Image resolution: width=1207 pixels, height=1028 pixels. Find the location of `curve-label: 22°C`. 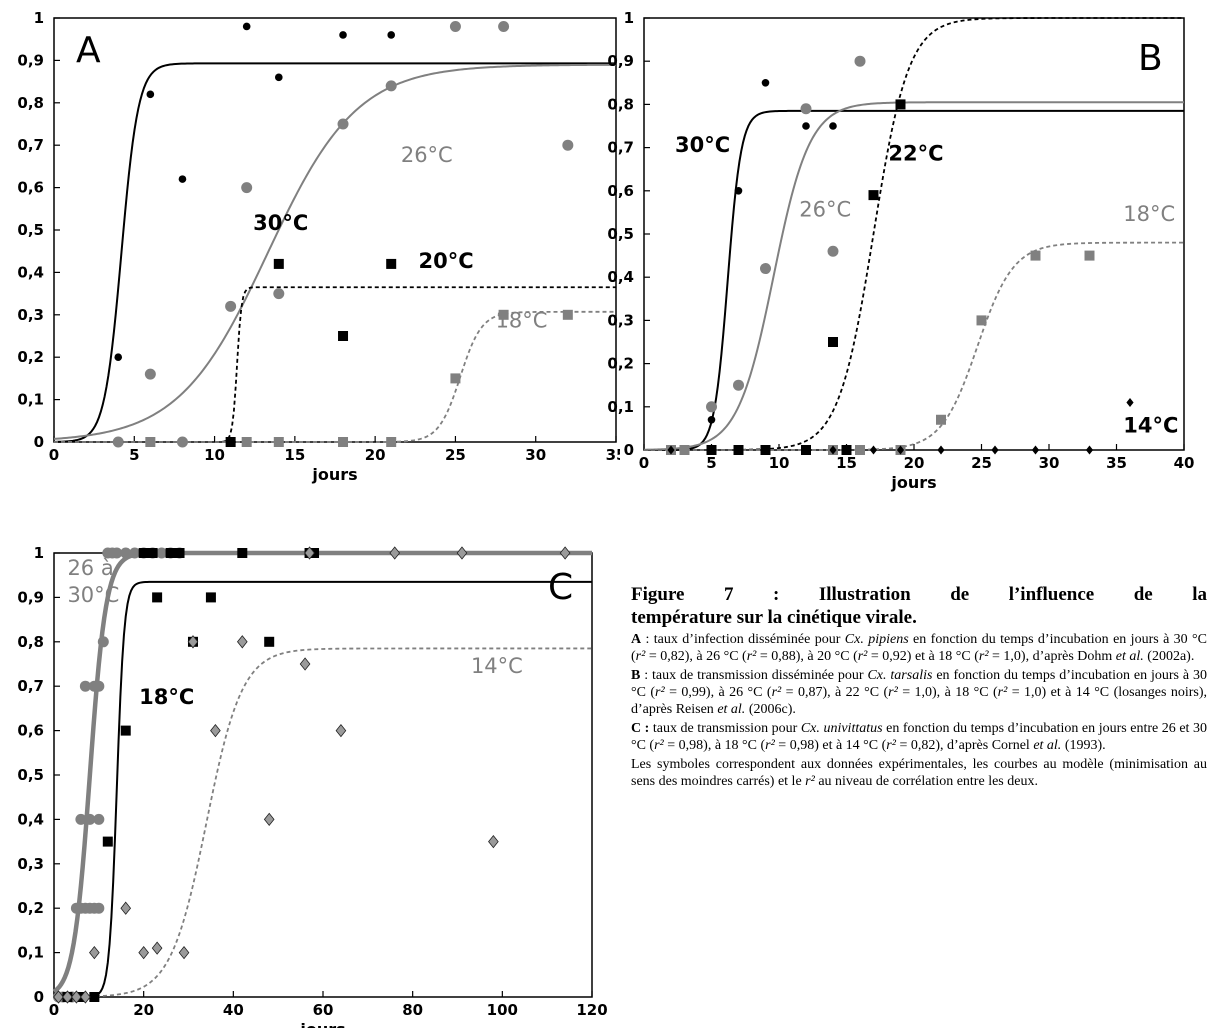

curve-label: 22°C is located at coordinates (915, 154).